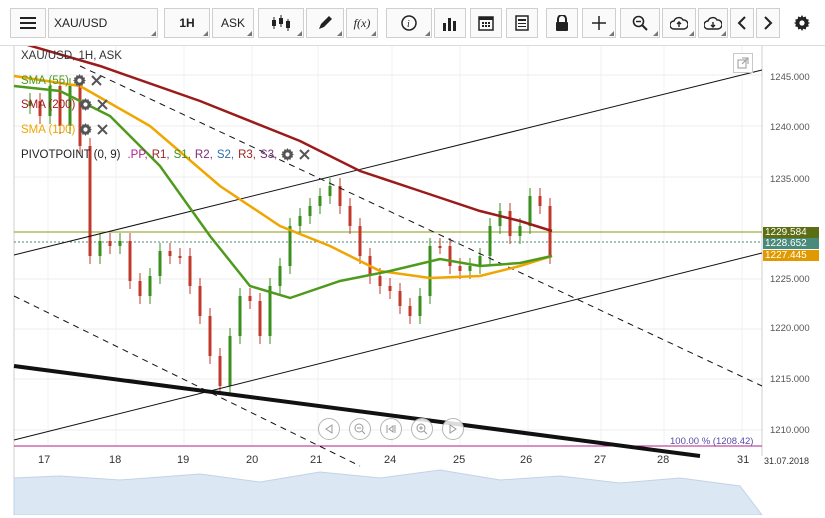 This screenshot has height=518, width=825. What do you see at coordinates (791, 243) in the screenshot?
I see `price-tag-current: 1228.652` at bounding box center [791, 243].